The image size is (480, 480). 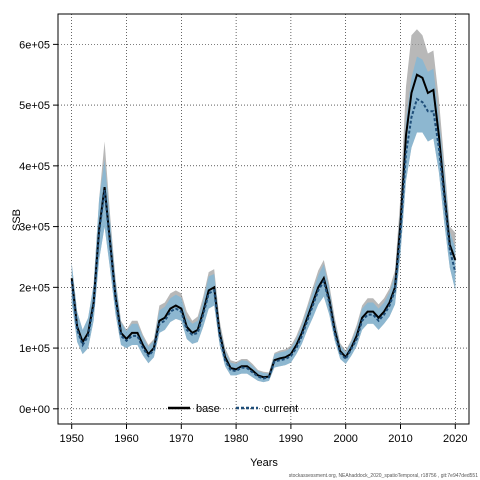 What do you see at coordinates (34, 167) in the screenshot?
I see `y-tick-label: 4e+05` at bounding box center [34, 167].